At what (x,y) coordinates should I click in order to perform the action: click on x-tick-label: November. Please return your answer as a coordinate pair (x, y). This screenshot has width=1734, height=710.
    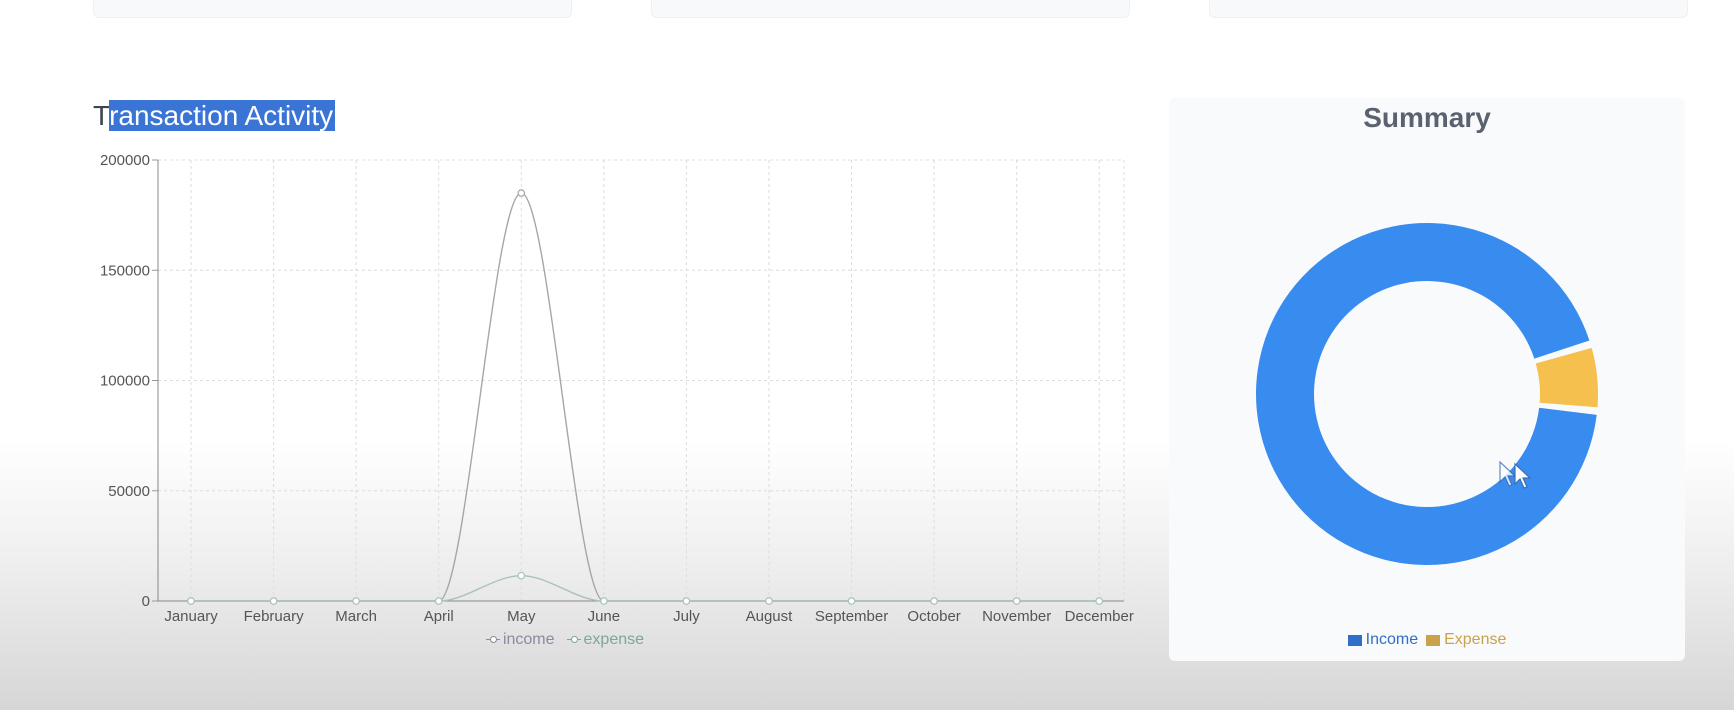
    Looking at the image, I should click on (1016, 616).